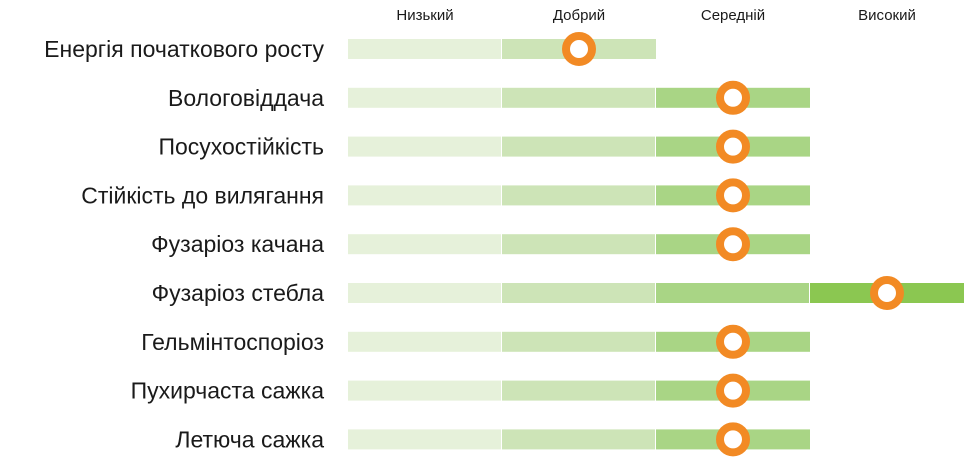  I want to click on level-header-4: Високий, so click(887, 15).